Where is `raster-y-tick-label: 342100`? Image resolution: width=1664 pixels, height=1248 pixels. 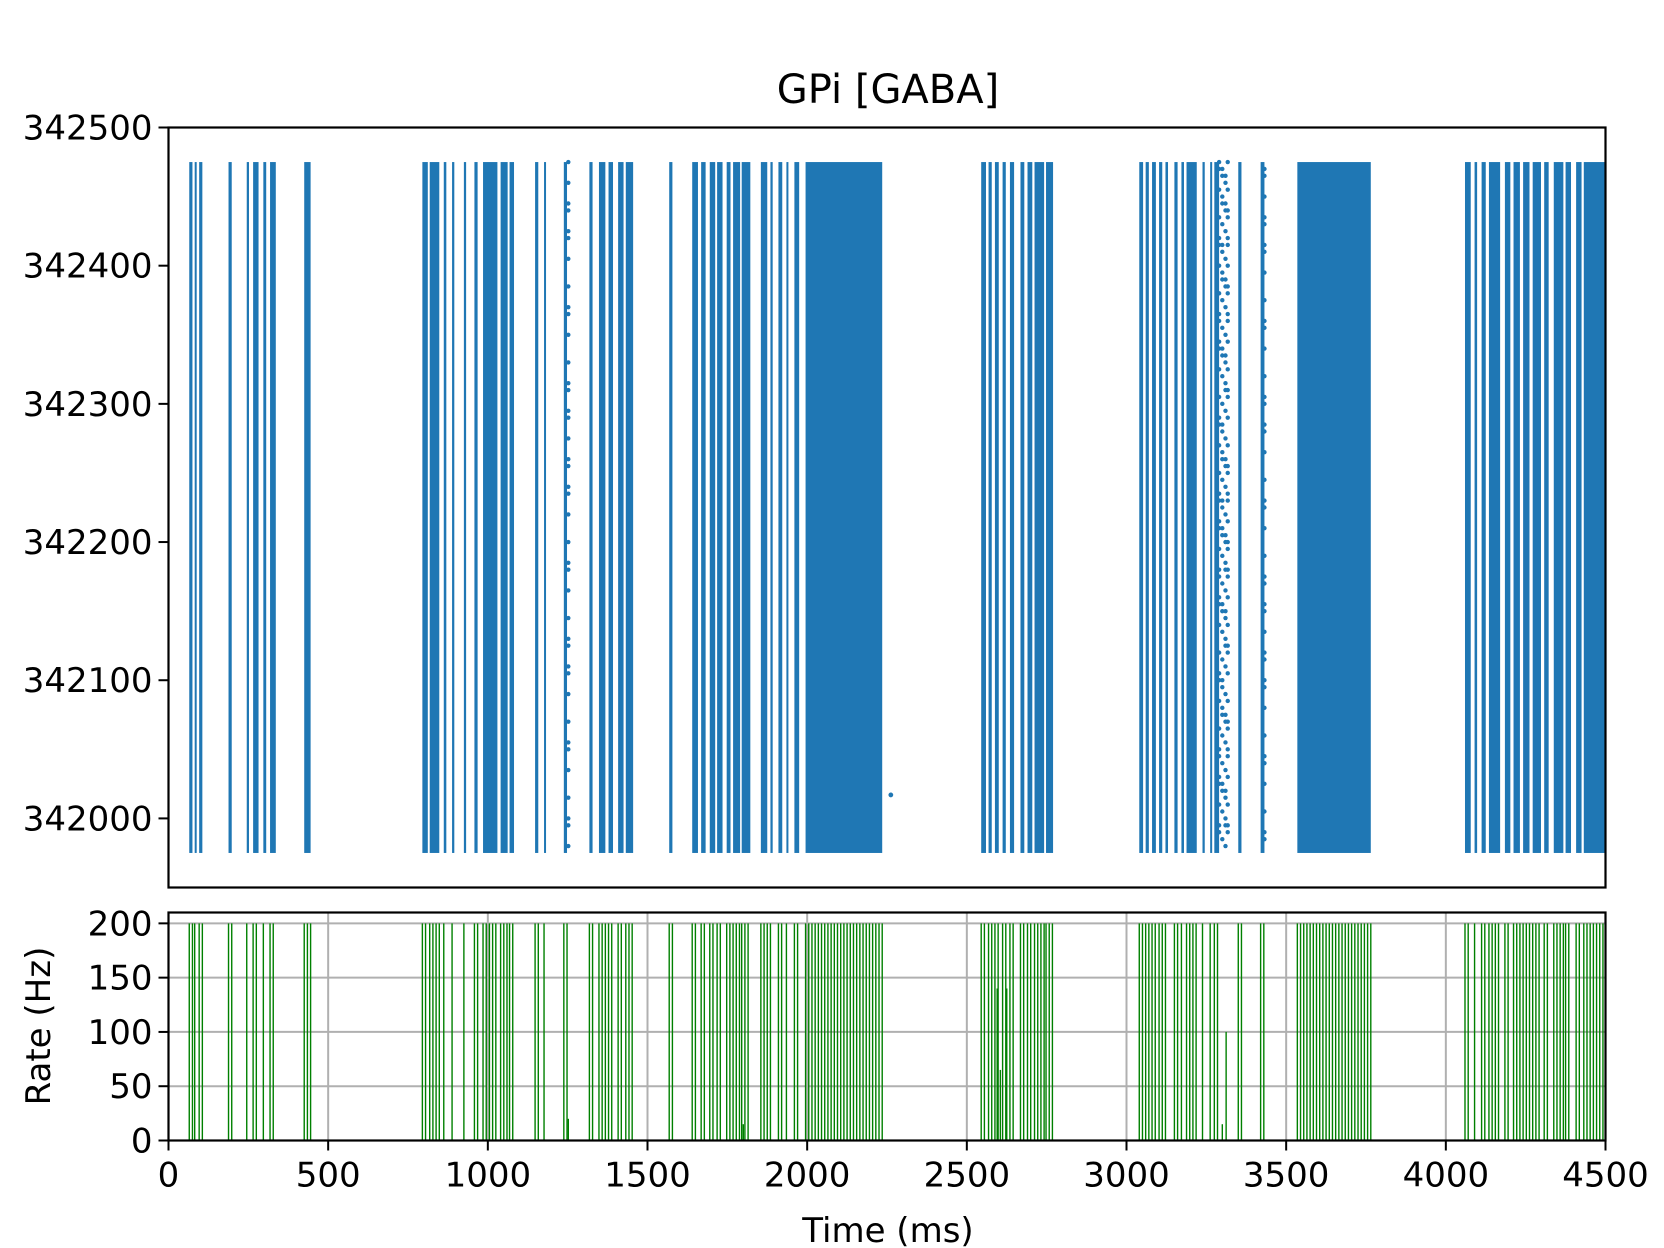
raster-y-tick-label: 342100 is located at coordinates (88, 681).